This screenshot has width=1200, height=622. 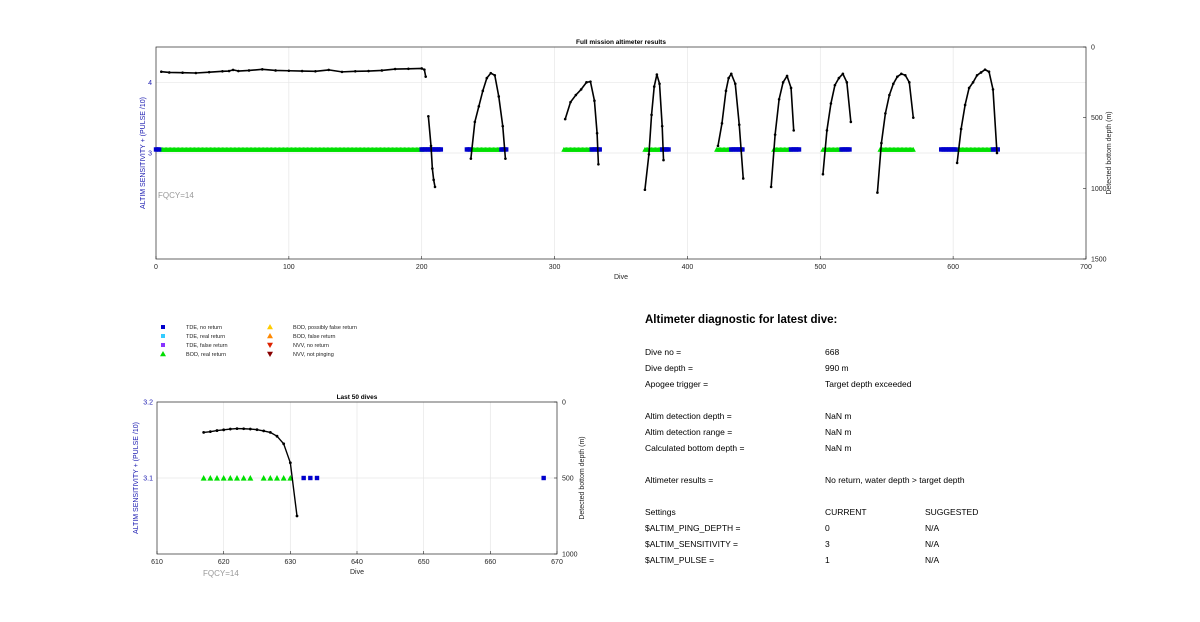 What do you see at coordinates (741, 320) in the screenshot?
I see `diagnostic-title: Altimeter diagnostic for latest dive:` at bounding box center [741, 320].